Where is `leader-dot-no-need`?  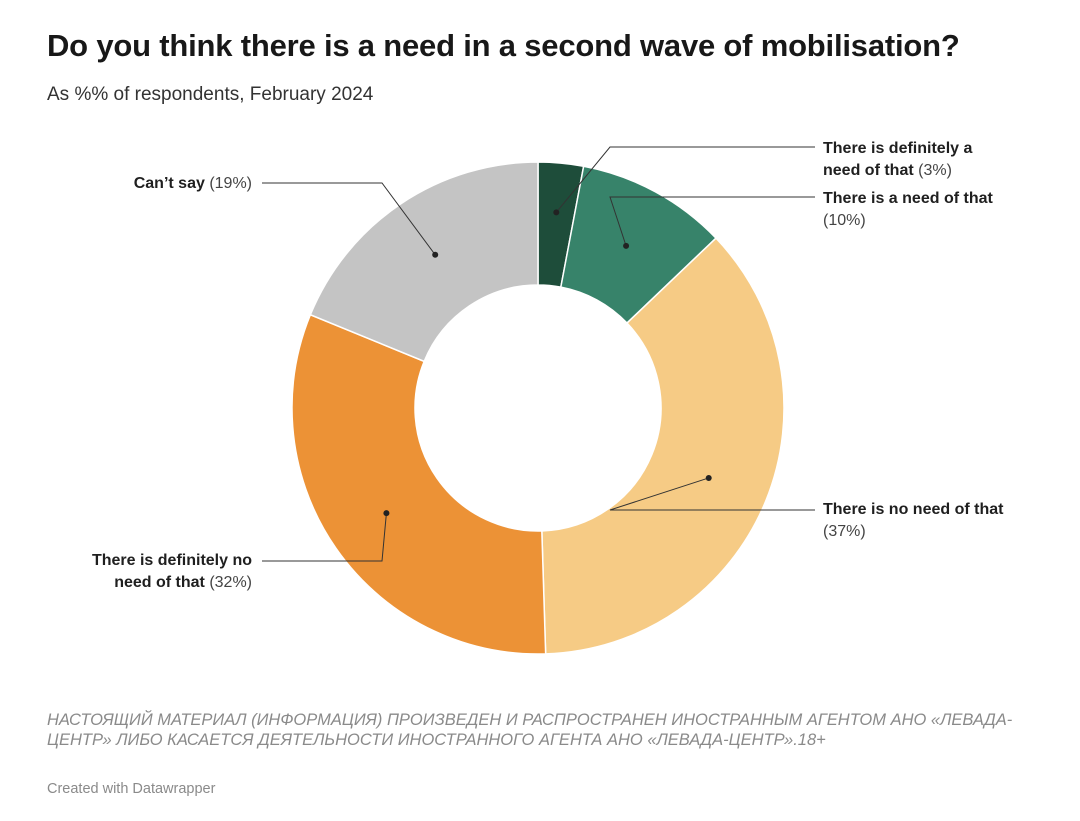
leader-dot-no-need is located at coordinates (708, 477).